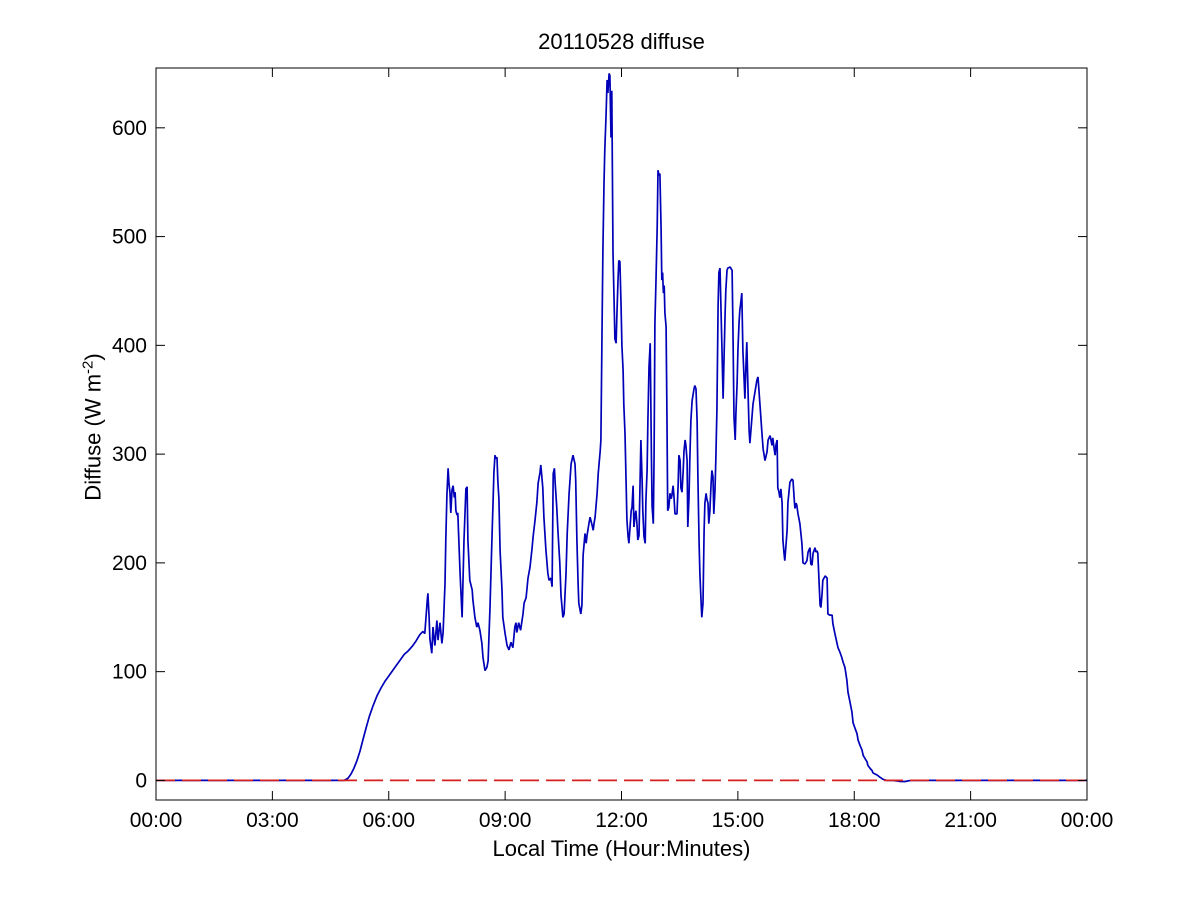  Describe the element at coordinates (93, 437) in the screenshot. I see `y-axis-label-text: Diffuse (W m` at that location.